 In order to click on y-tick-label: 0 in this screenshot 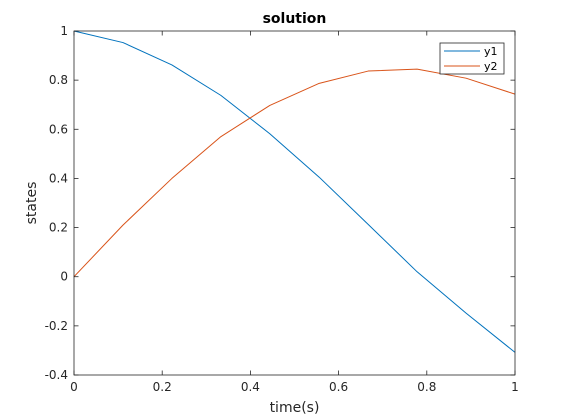, I will do `click(64, 277)`.